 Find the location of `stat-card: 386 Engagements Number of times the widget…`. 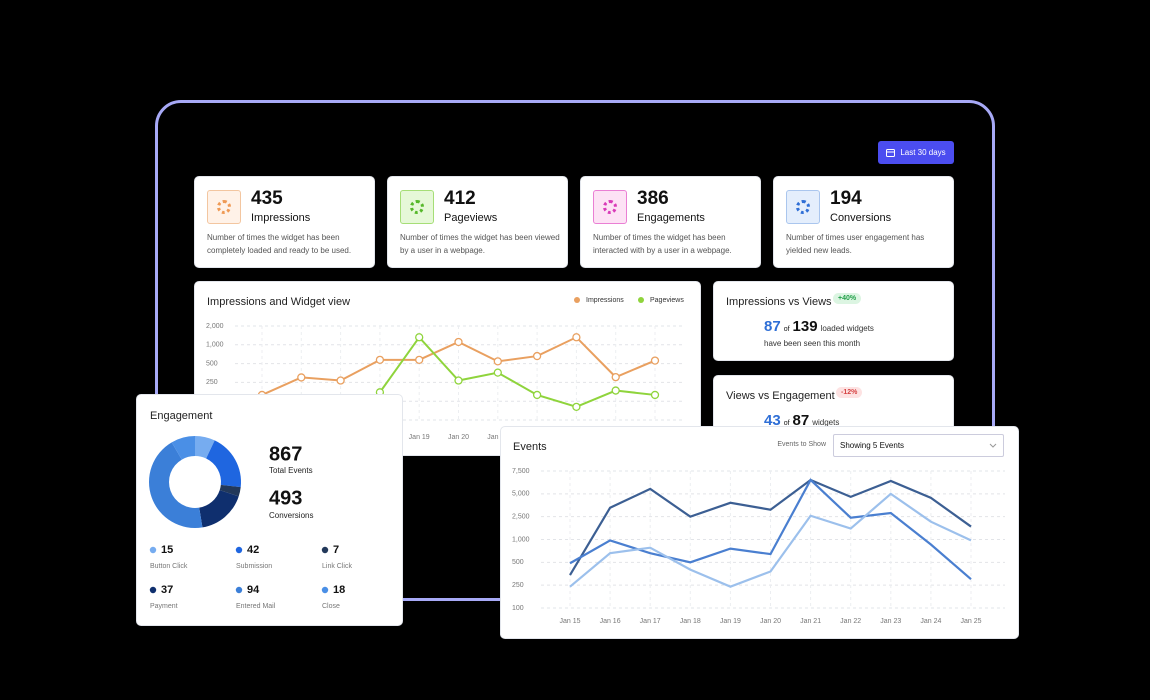

stat-card: 386 Engagements Number of times the widget… is located at coordinates (670, 222).